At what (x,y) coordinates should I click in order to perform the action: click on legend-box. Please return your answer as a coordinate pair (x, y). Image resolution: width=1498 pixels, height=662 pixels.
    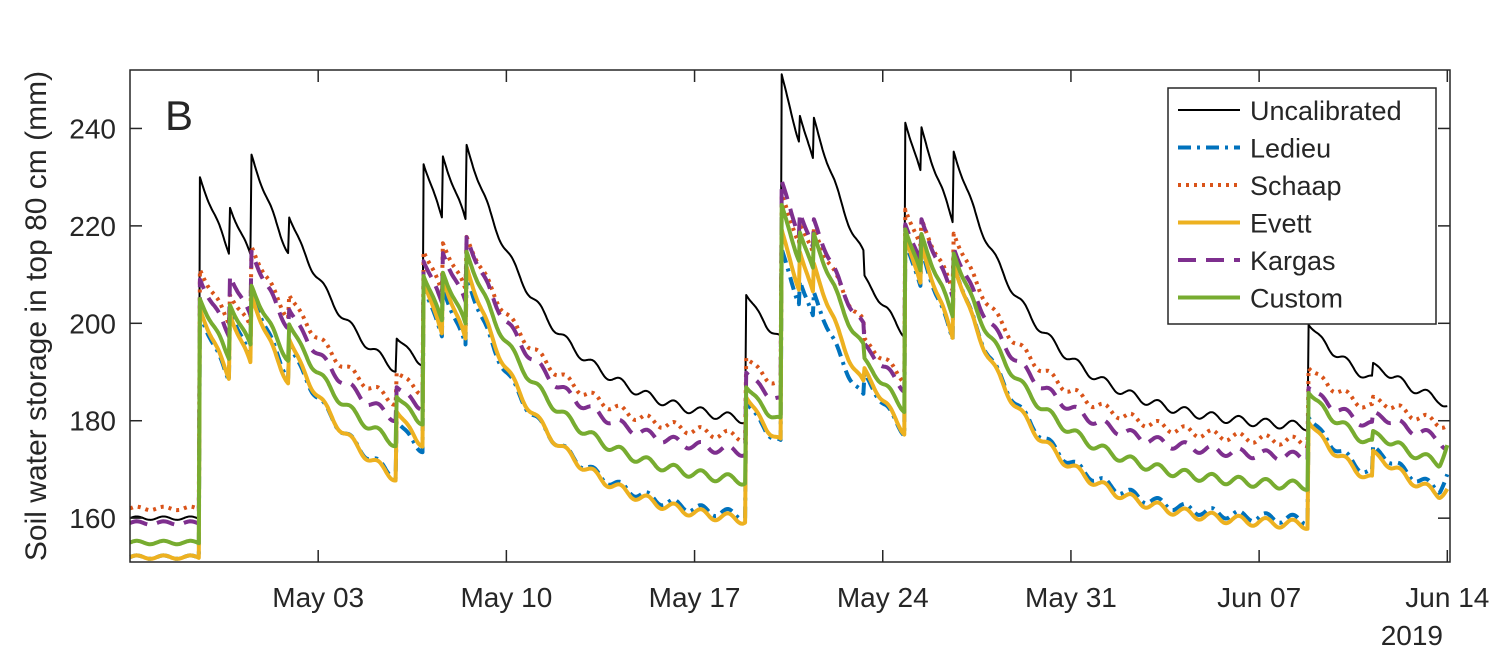
    Looking at the image, I should click on (1302, 206).